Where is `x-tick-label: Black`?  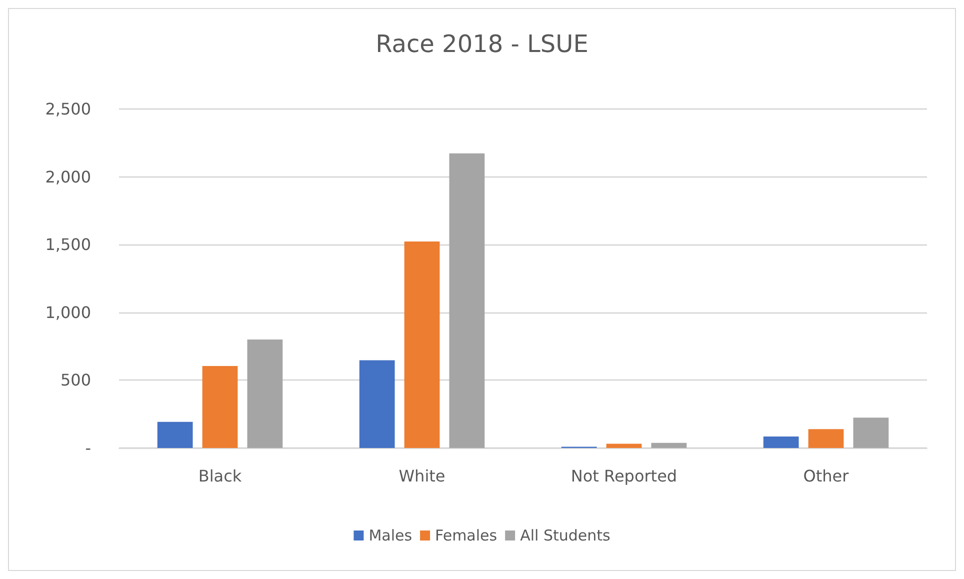
x-tick-label: Black is located at coordinates (220, 476).